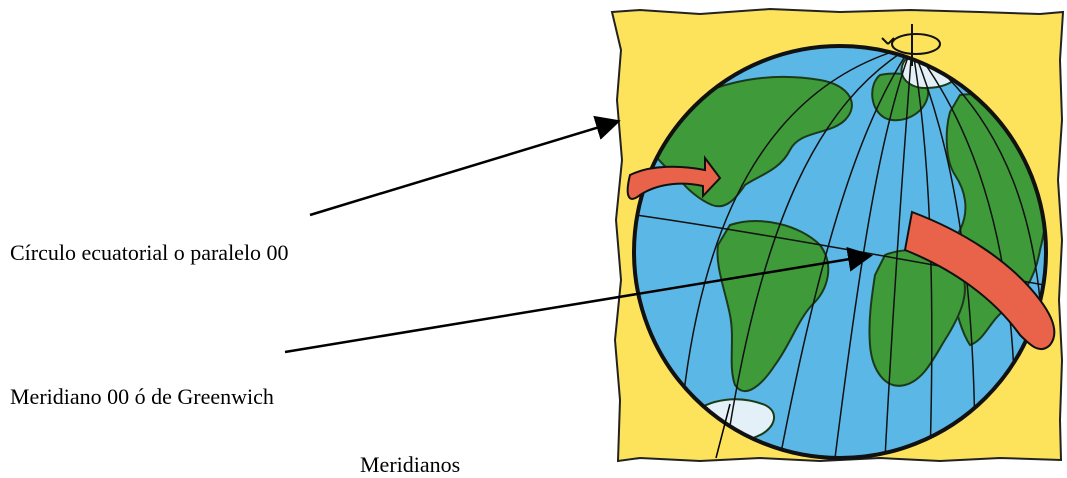 The image size is (1067, 478). Describe the element at coordinates (578, 300) in the screenshot. I see `greenwich-pointer-arrow` at that location.